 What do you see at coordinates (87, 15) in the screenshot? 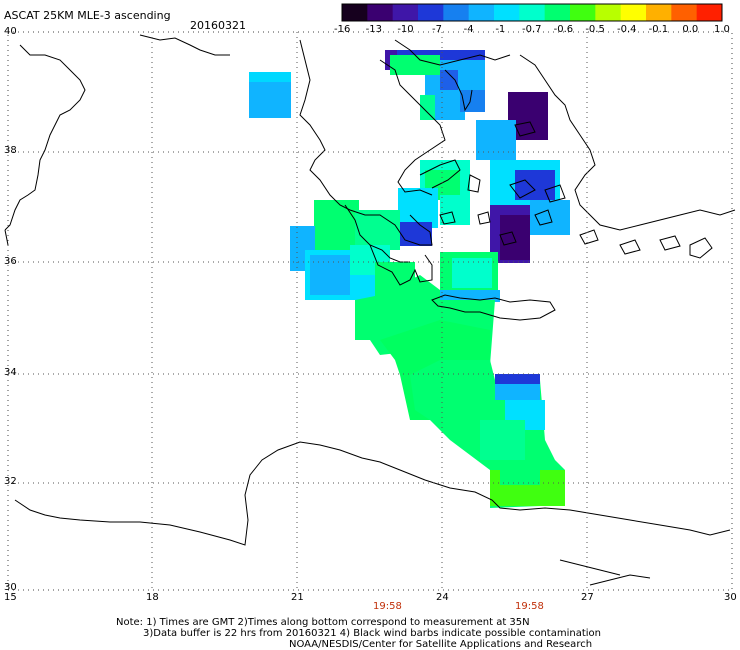
I see `product-title: ASCAT 25KM MLE-3 ascending` at bounding box center [87, 15].